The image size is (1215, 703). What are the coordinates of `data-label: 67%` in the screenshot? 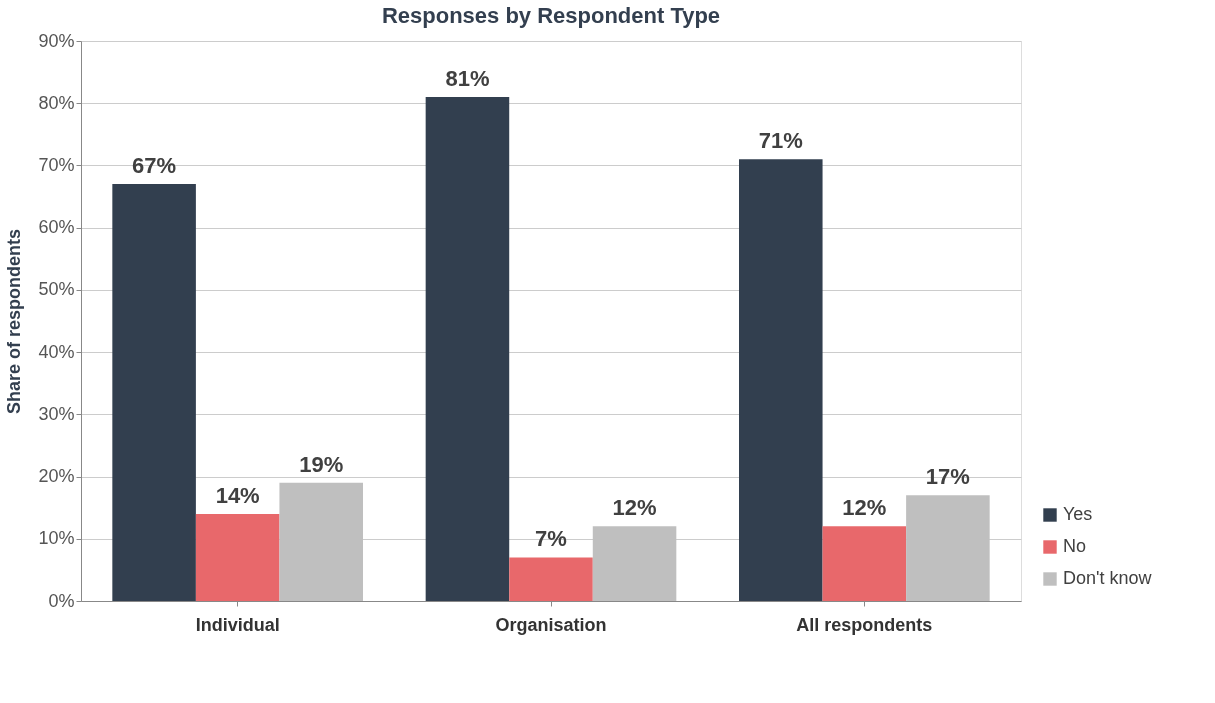 It's located at (154, 166).